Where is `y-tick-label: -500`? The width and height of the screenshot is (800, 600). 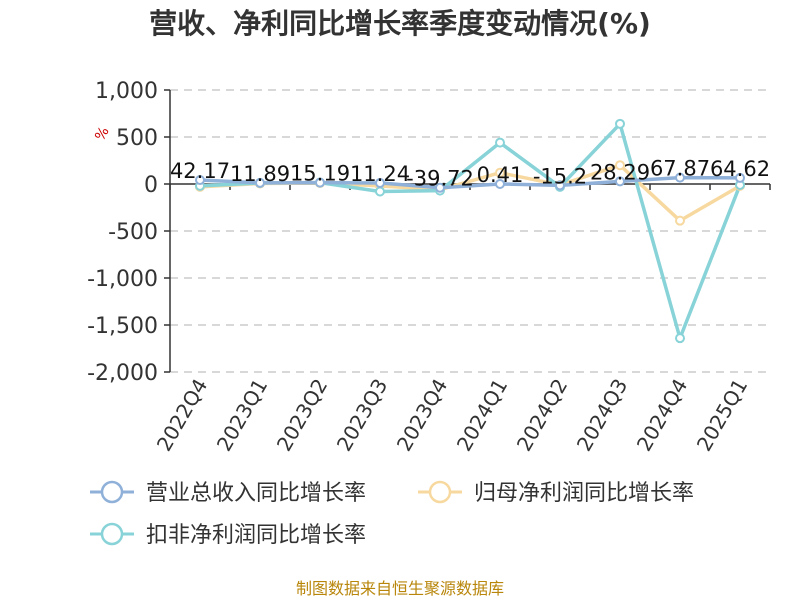
y-tick-label: -500 is located at coordinates (133, 232).